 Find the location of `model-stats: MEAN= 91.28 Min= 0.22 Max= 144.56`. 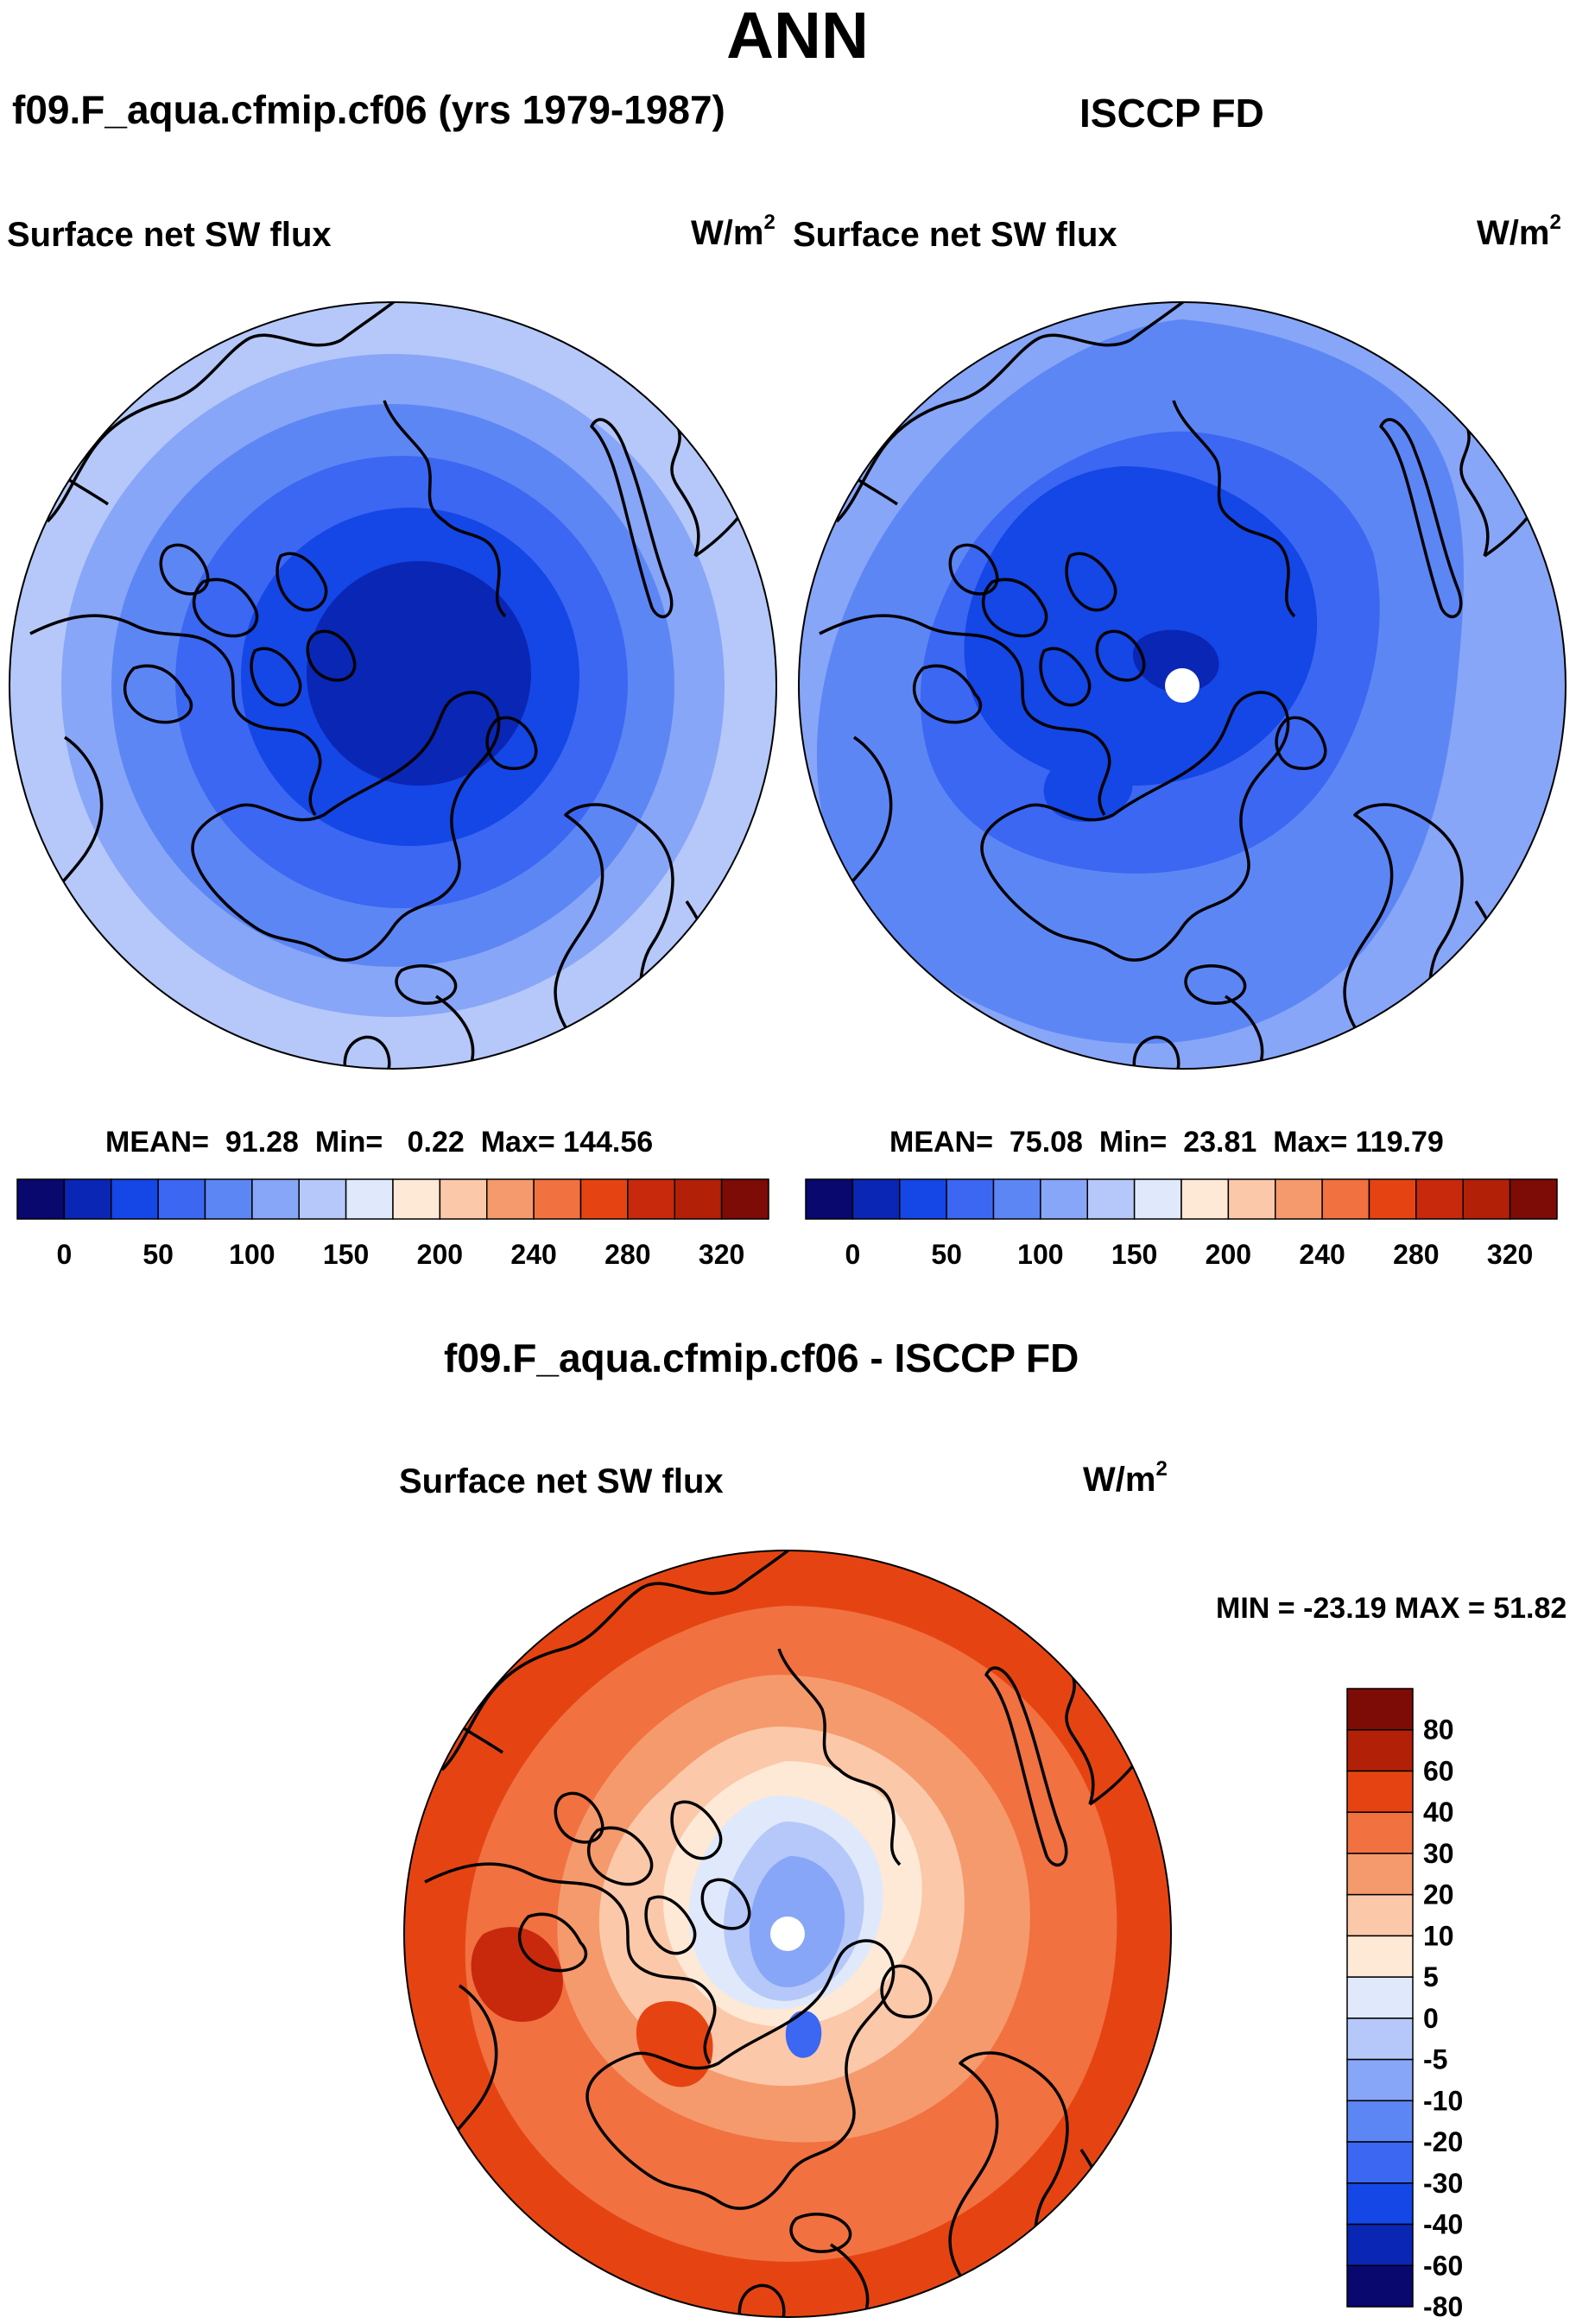

model-stats: MEAN= 91.28 Min= 0.22 Max= 144.56 is located at coordinates (379, 1142).